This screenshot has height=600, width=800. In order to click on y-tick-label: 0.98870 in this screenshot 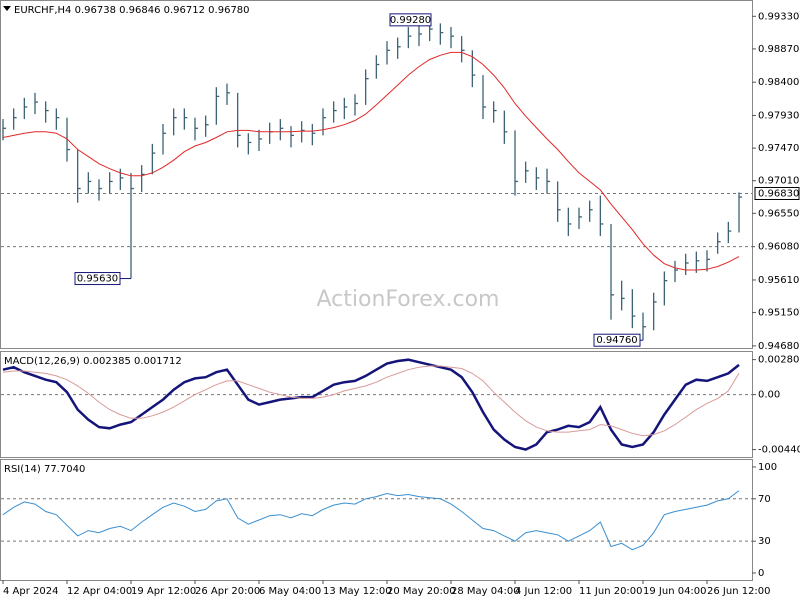, I will do `click(778, 49)`.